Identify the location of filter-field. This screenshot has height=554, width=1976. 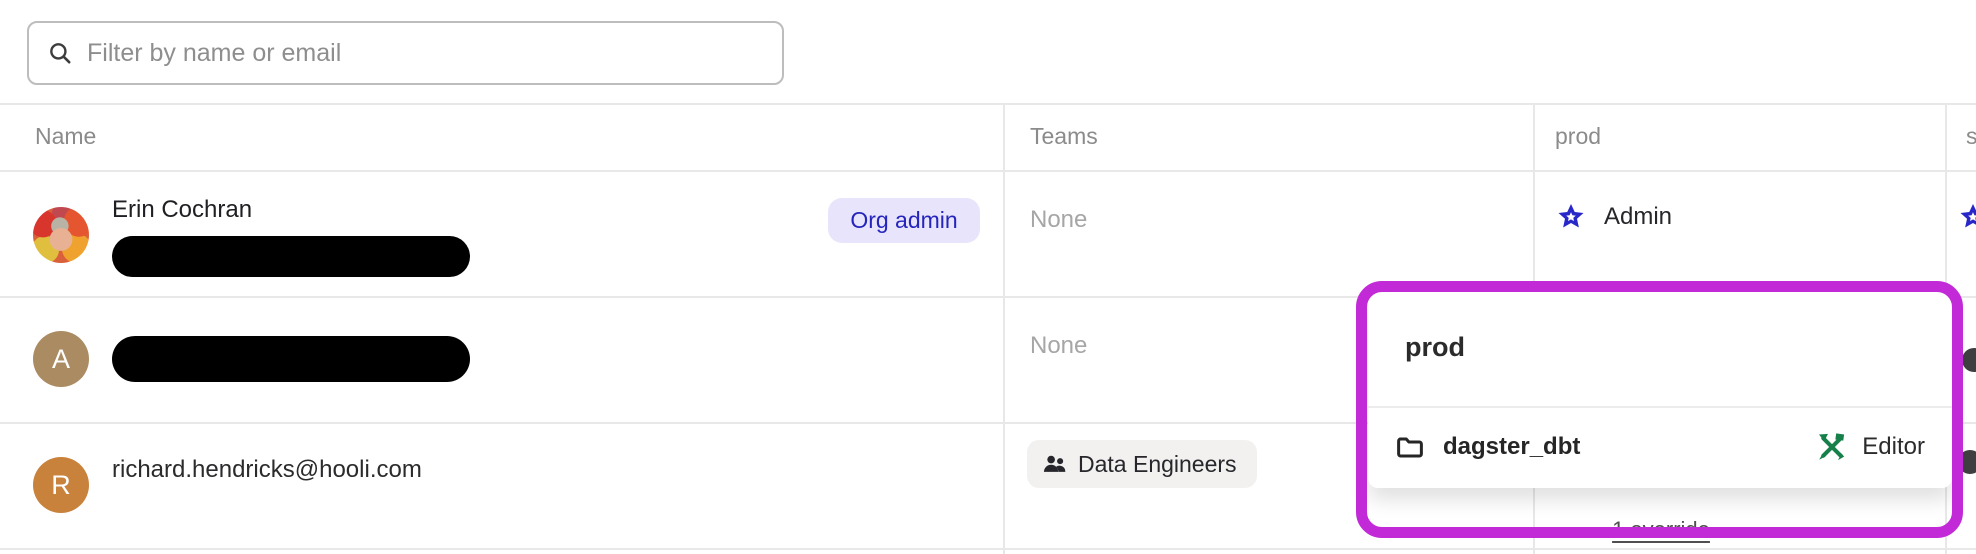
(405, 53).